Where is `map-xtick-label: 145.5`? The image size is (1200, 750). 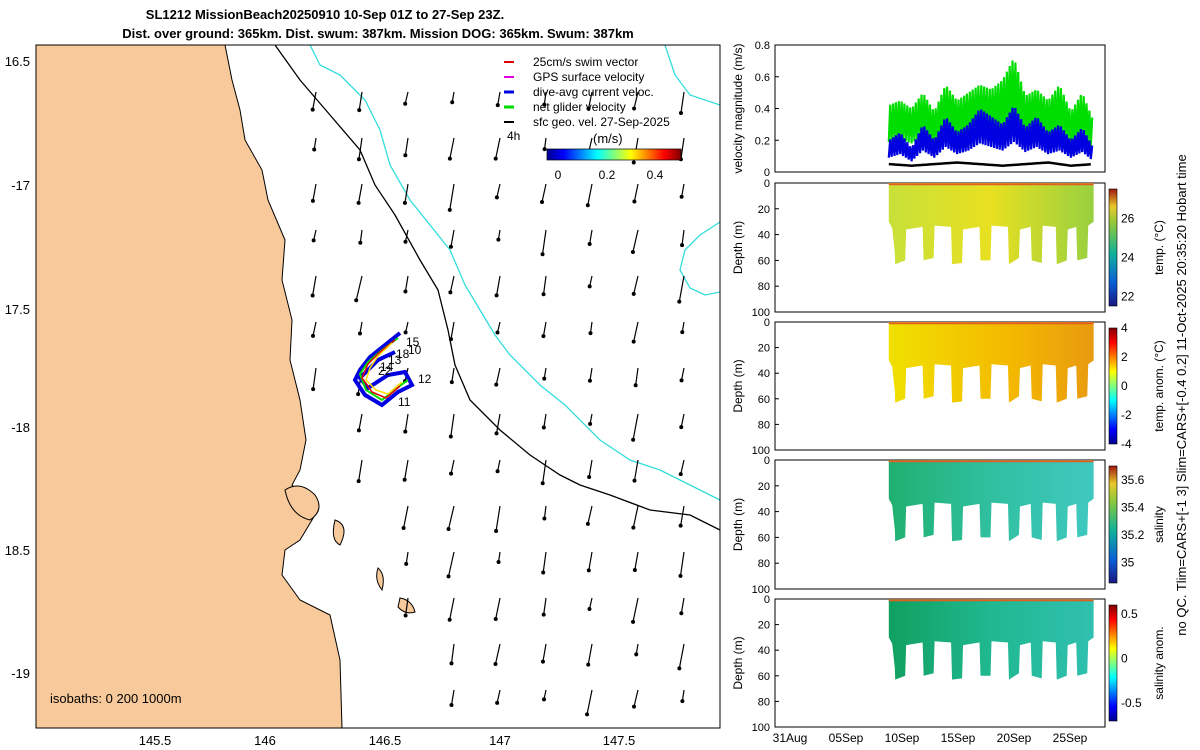
map-xtick-label: 145.5 is located at coordinates (155, 740).